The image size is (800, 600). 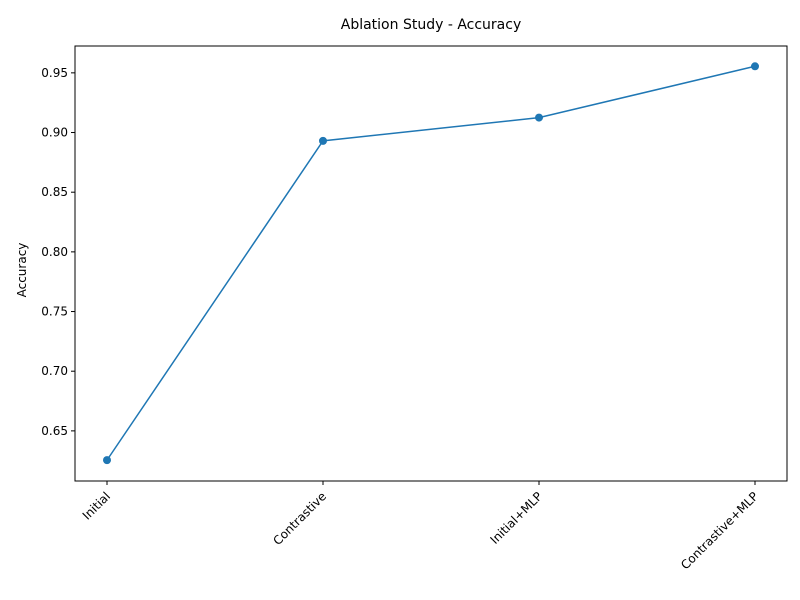 I want to click on y-tick-label: 0.70, so click(x=54, y=371).